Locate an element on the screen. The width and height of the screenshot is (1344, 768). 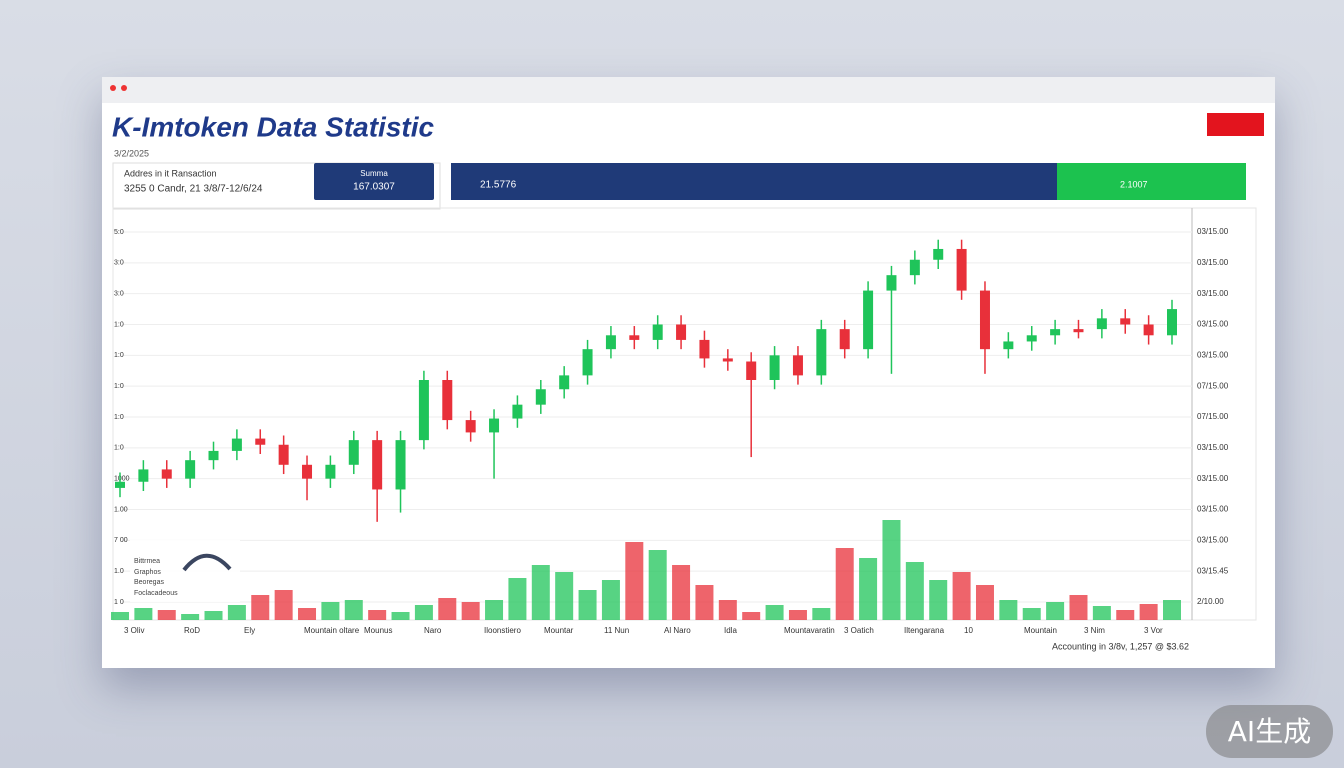
date: 3/2/2025 is located at coordinates (131, 153).